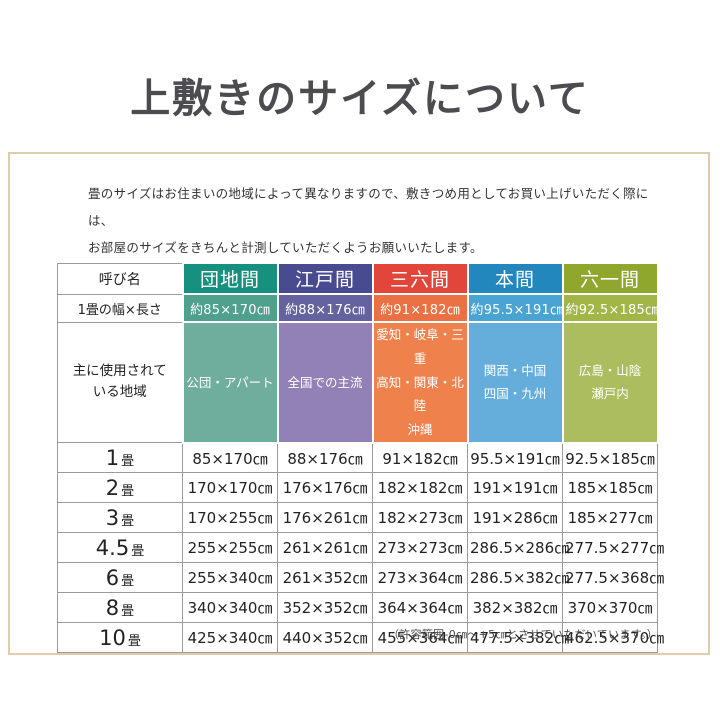 The width and height of the screenshot is (720, 720). What do you see at coordinates (112, 637) in the screenshot?
I see `mat-count: 10` at bounding box center [112, 637].